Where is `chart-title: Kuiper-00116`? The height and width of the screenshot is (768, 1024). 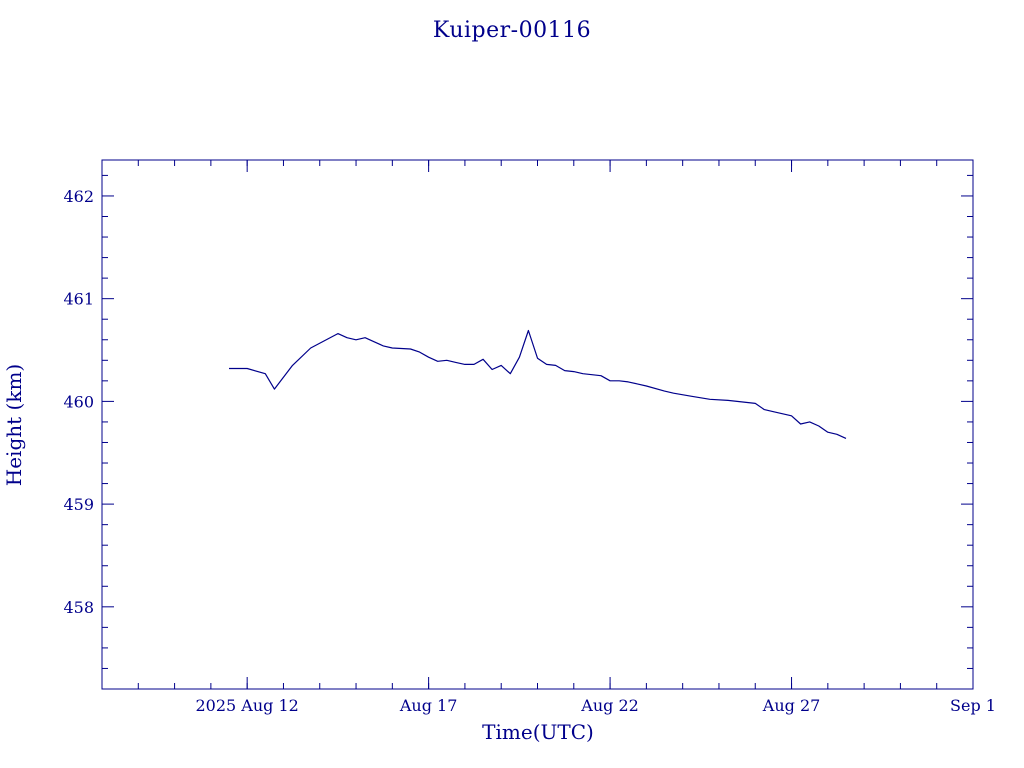
chart-title: Kuiper-00116 is located at coordinates (512, 30).